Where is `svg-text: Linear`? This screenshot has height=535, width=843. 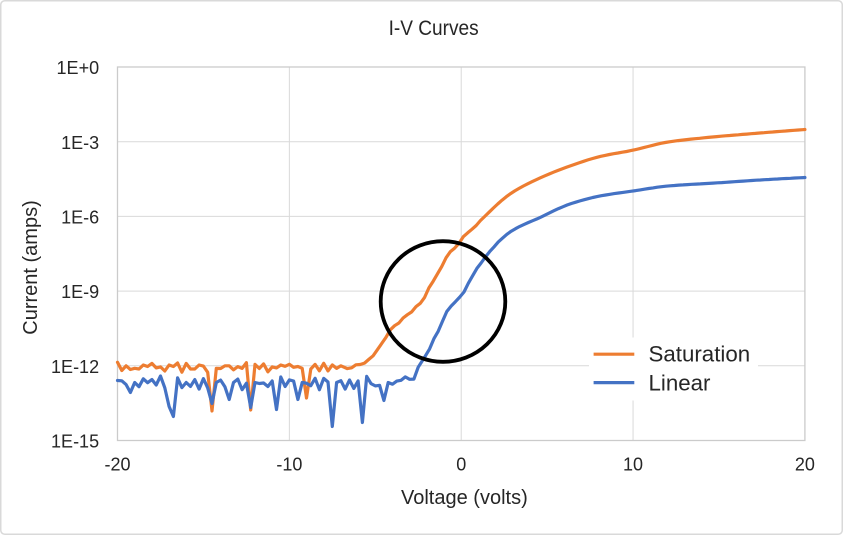 svg-text: Linear is located at coordinates (680, 383).